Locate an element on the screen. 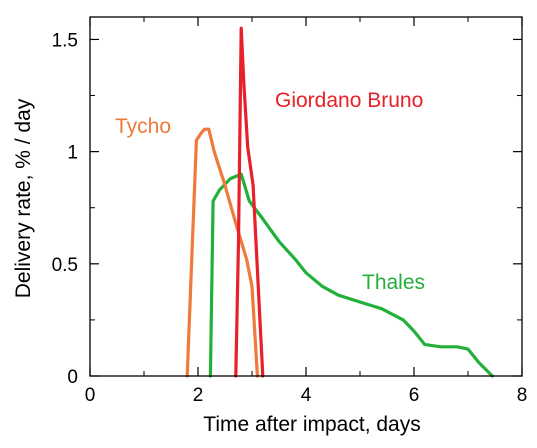 The height and width of the screenshot is (448, 537). y-tick-label: 0 is located at coordinates (72, 377).